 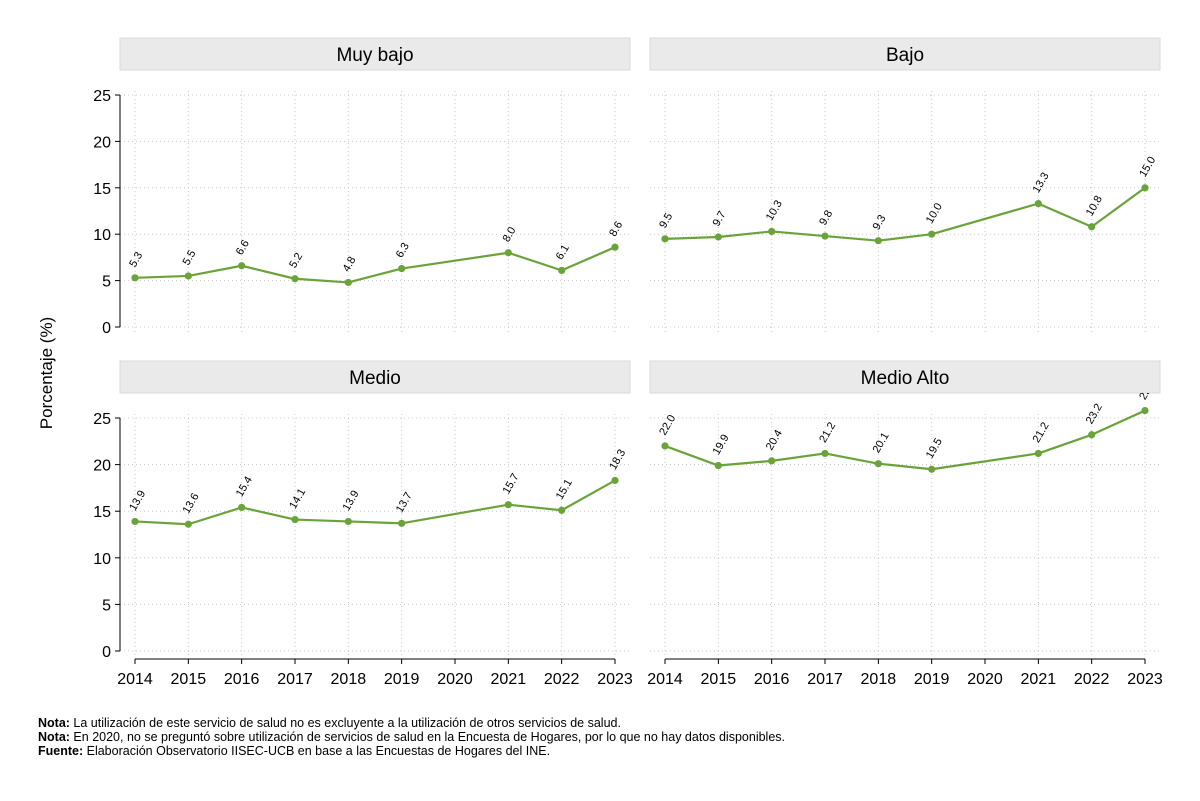 What do you see at coordinates (880, 222) in the screenshot?
I see `data-label-bajo-2018: 9.3` at bounding box center [880, 222].